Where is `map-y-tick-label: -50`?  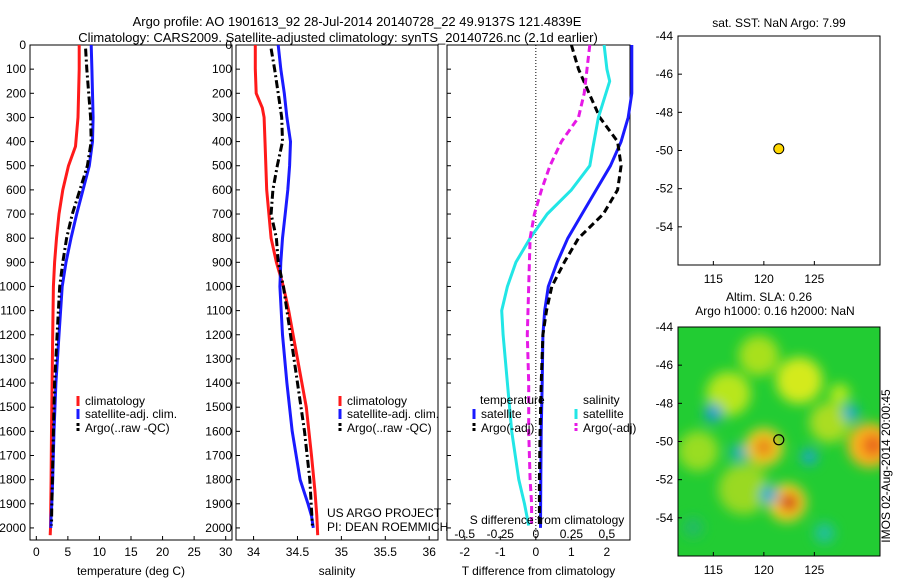
map-y-tick-label: -50 is located at coordinates (665, 151).